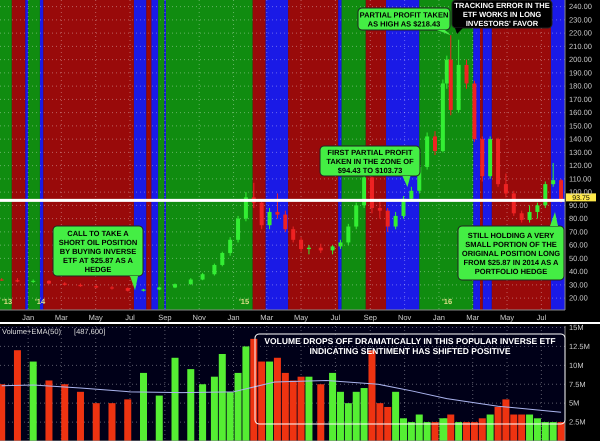  I want to click on line-series, so click(281, 396).